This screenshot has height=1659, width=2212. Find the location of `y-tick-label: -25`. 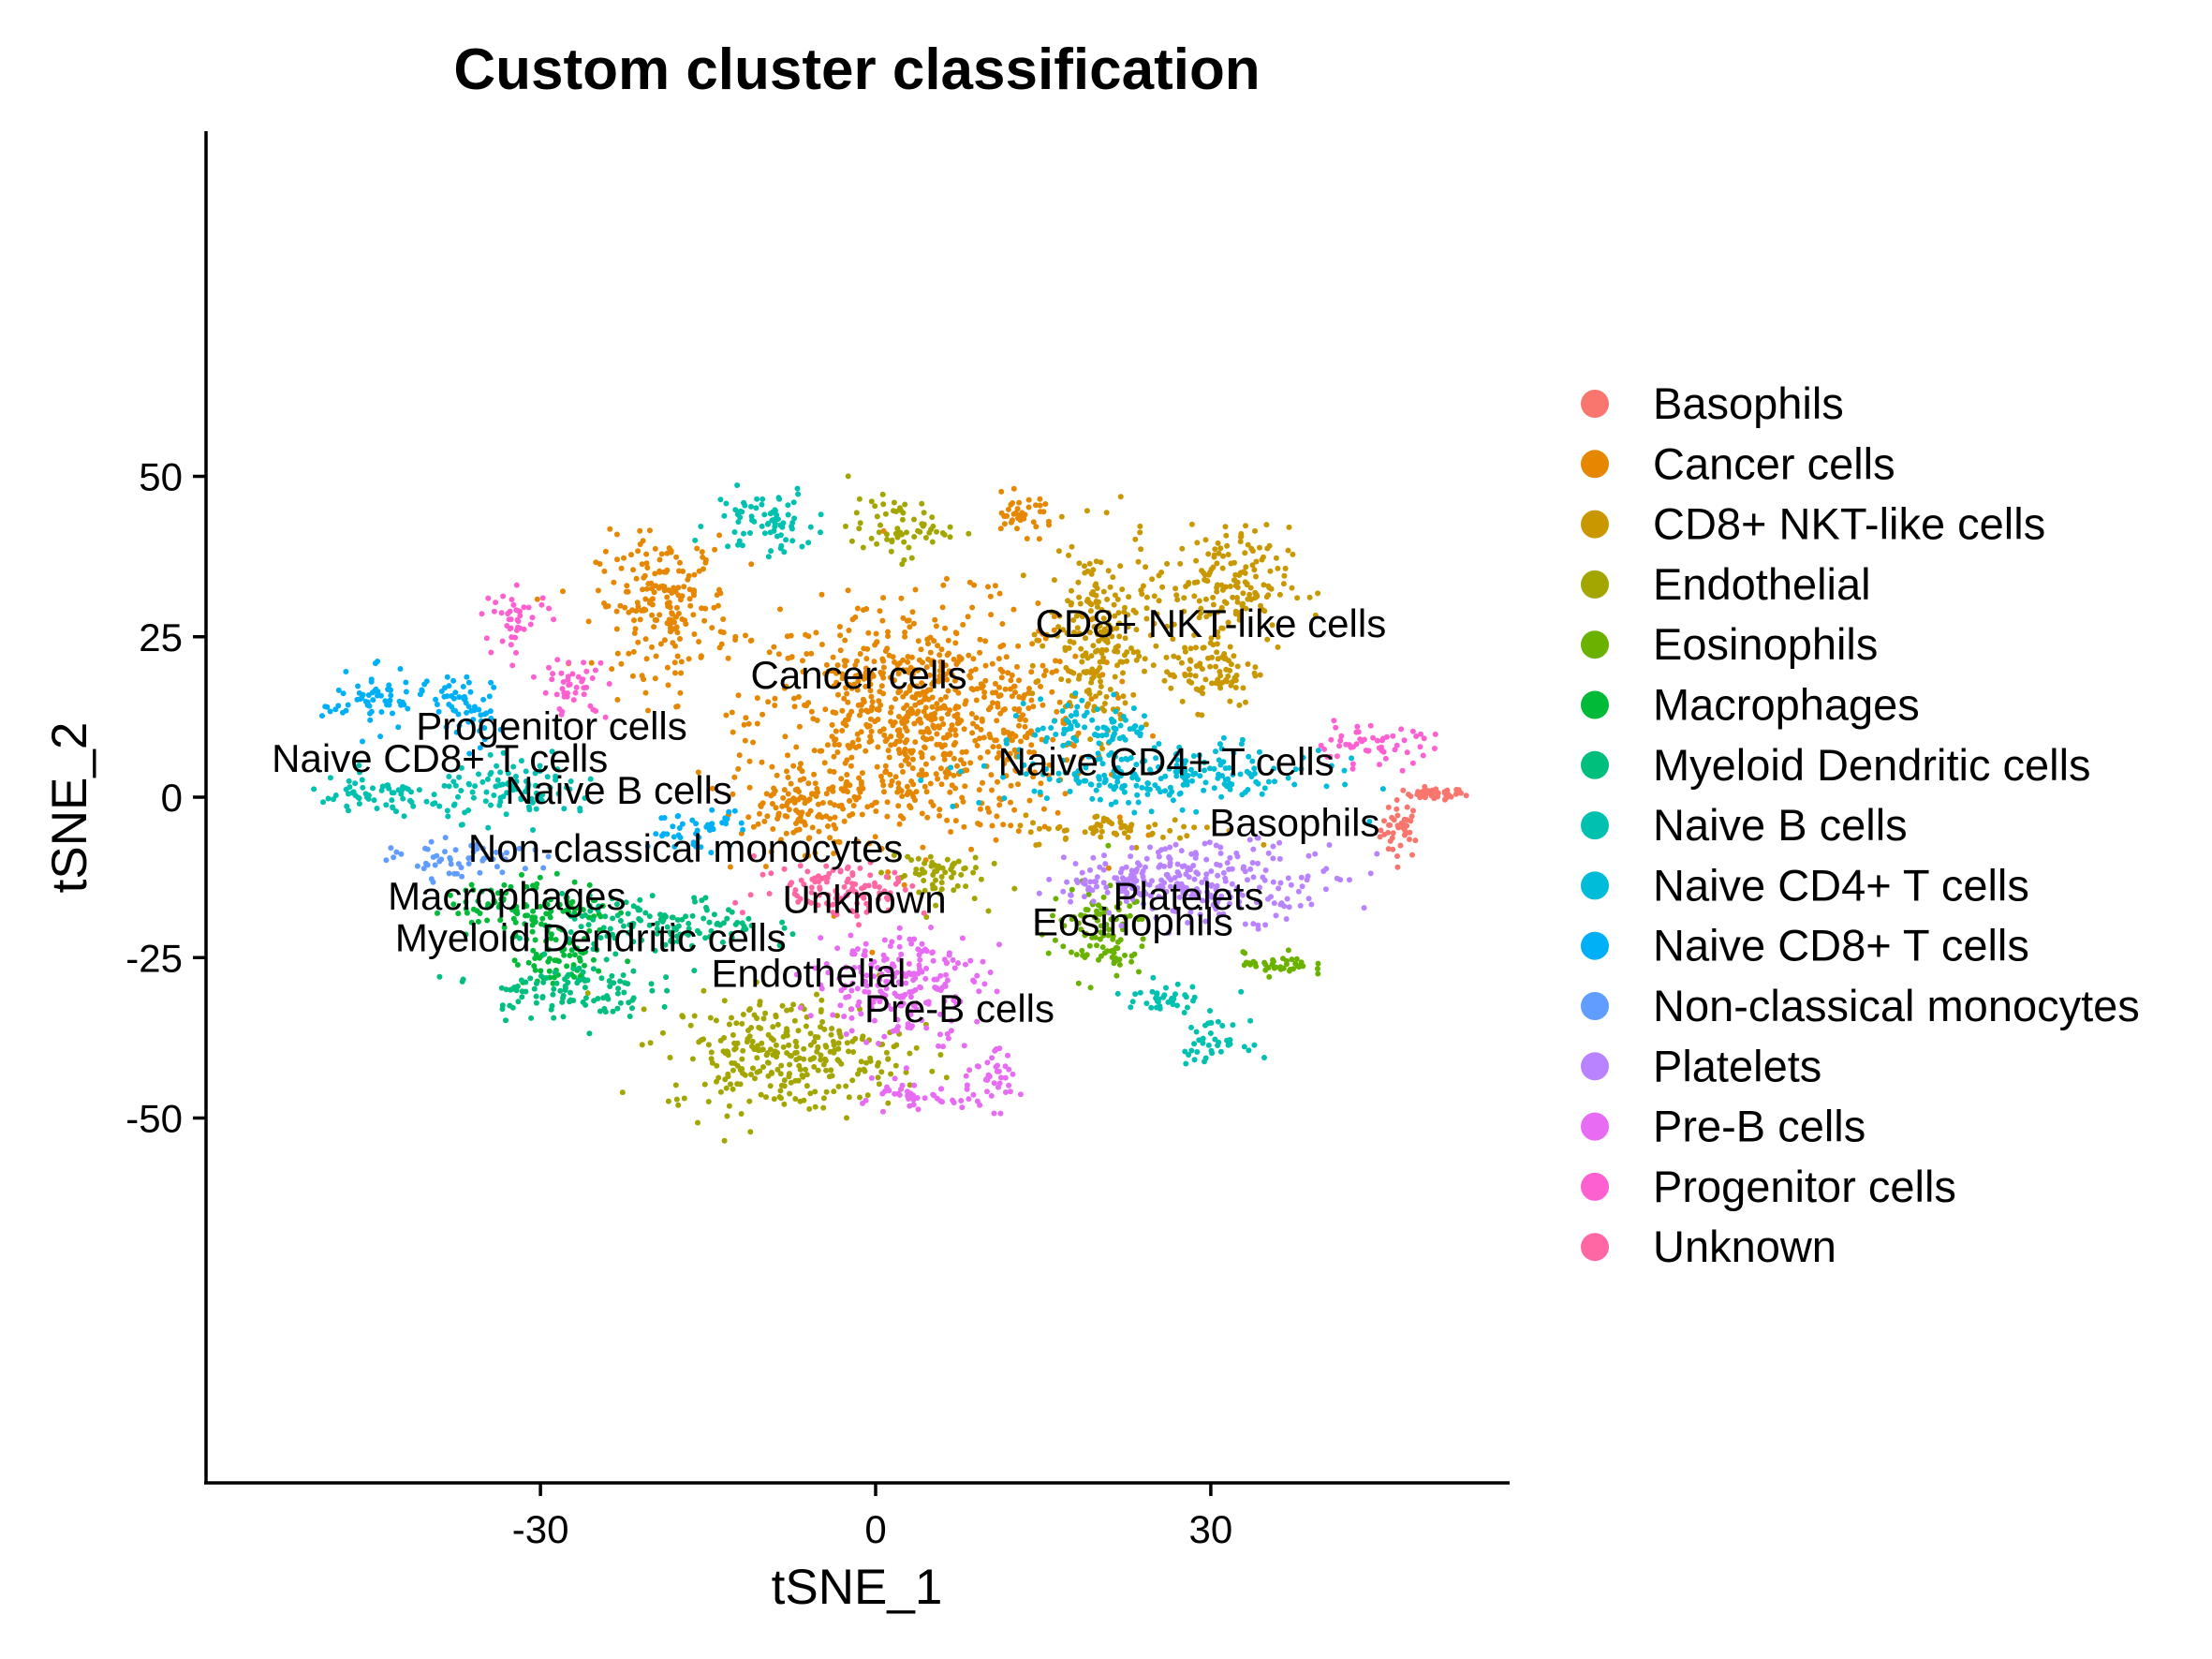

y-tick-label: -25 is located at coordinates (154, 958).